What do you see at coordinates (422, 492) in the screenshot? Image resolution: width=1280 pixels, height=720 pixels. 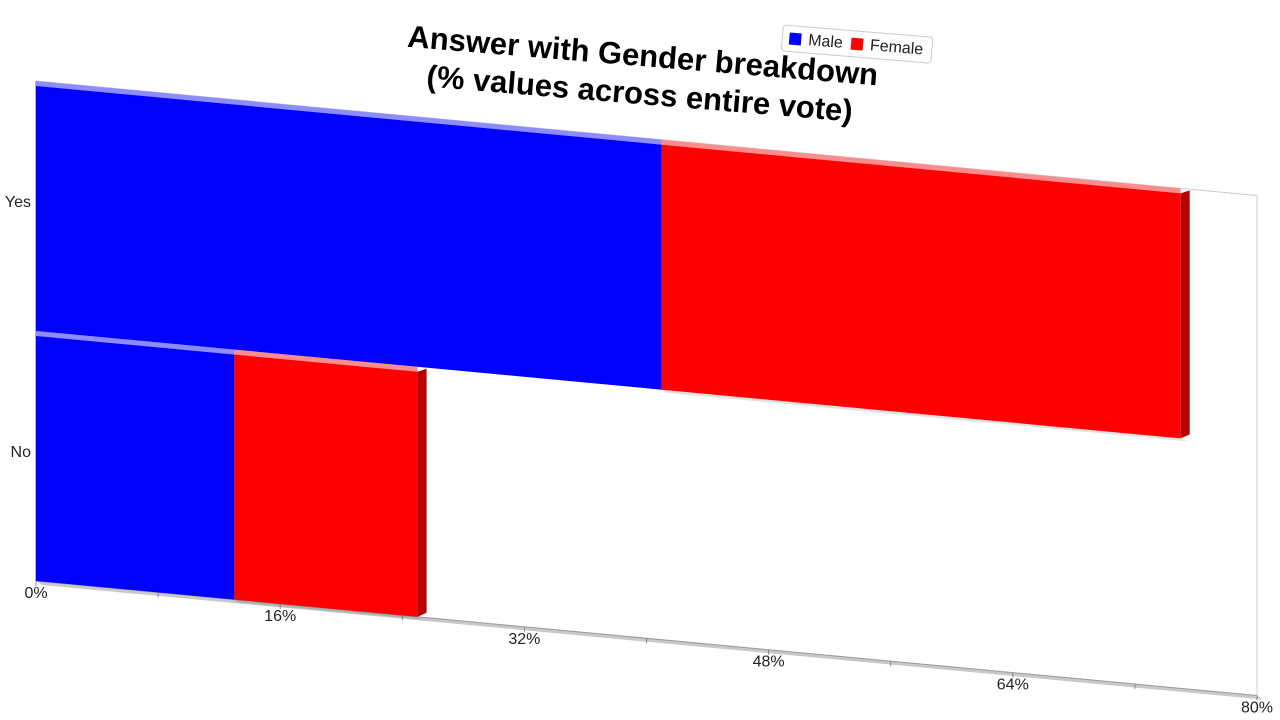 I see `bar-side-no` at bounding box center [422, 492].